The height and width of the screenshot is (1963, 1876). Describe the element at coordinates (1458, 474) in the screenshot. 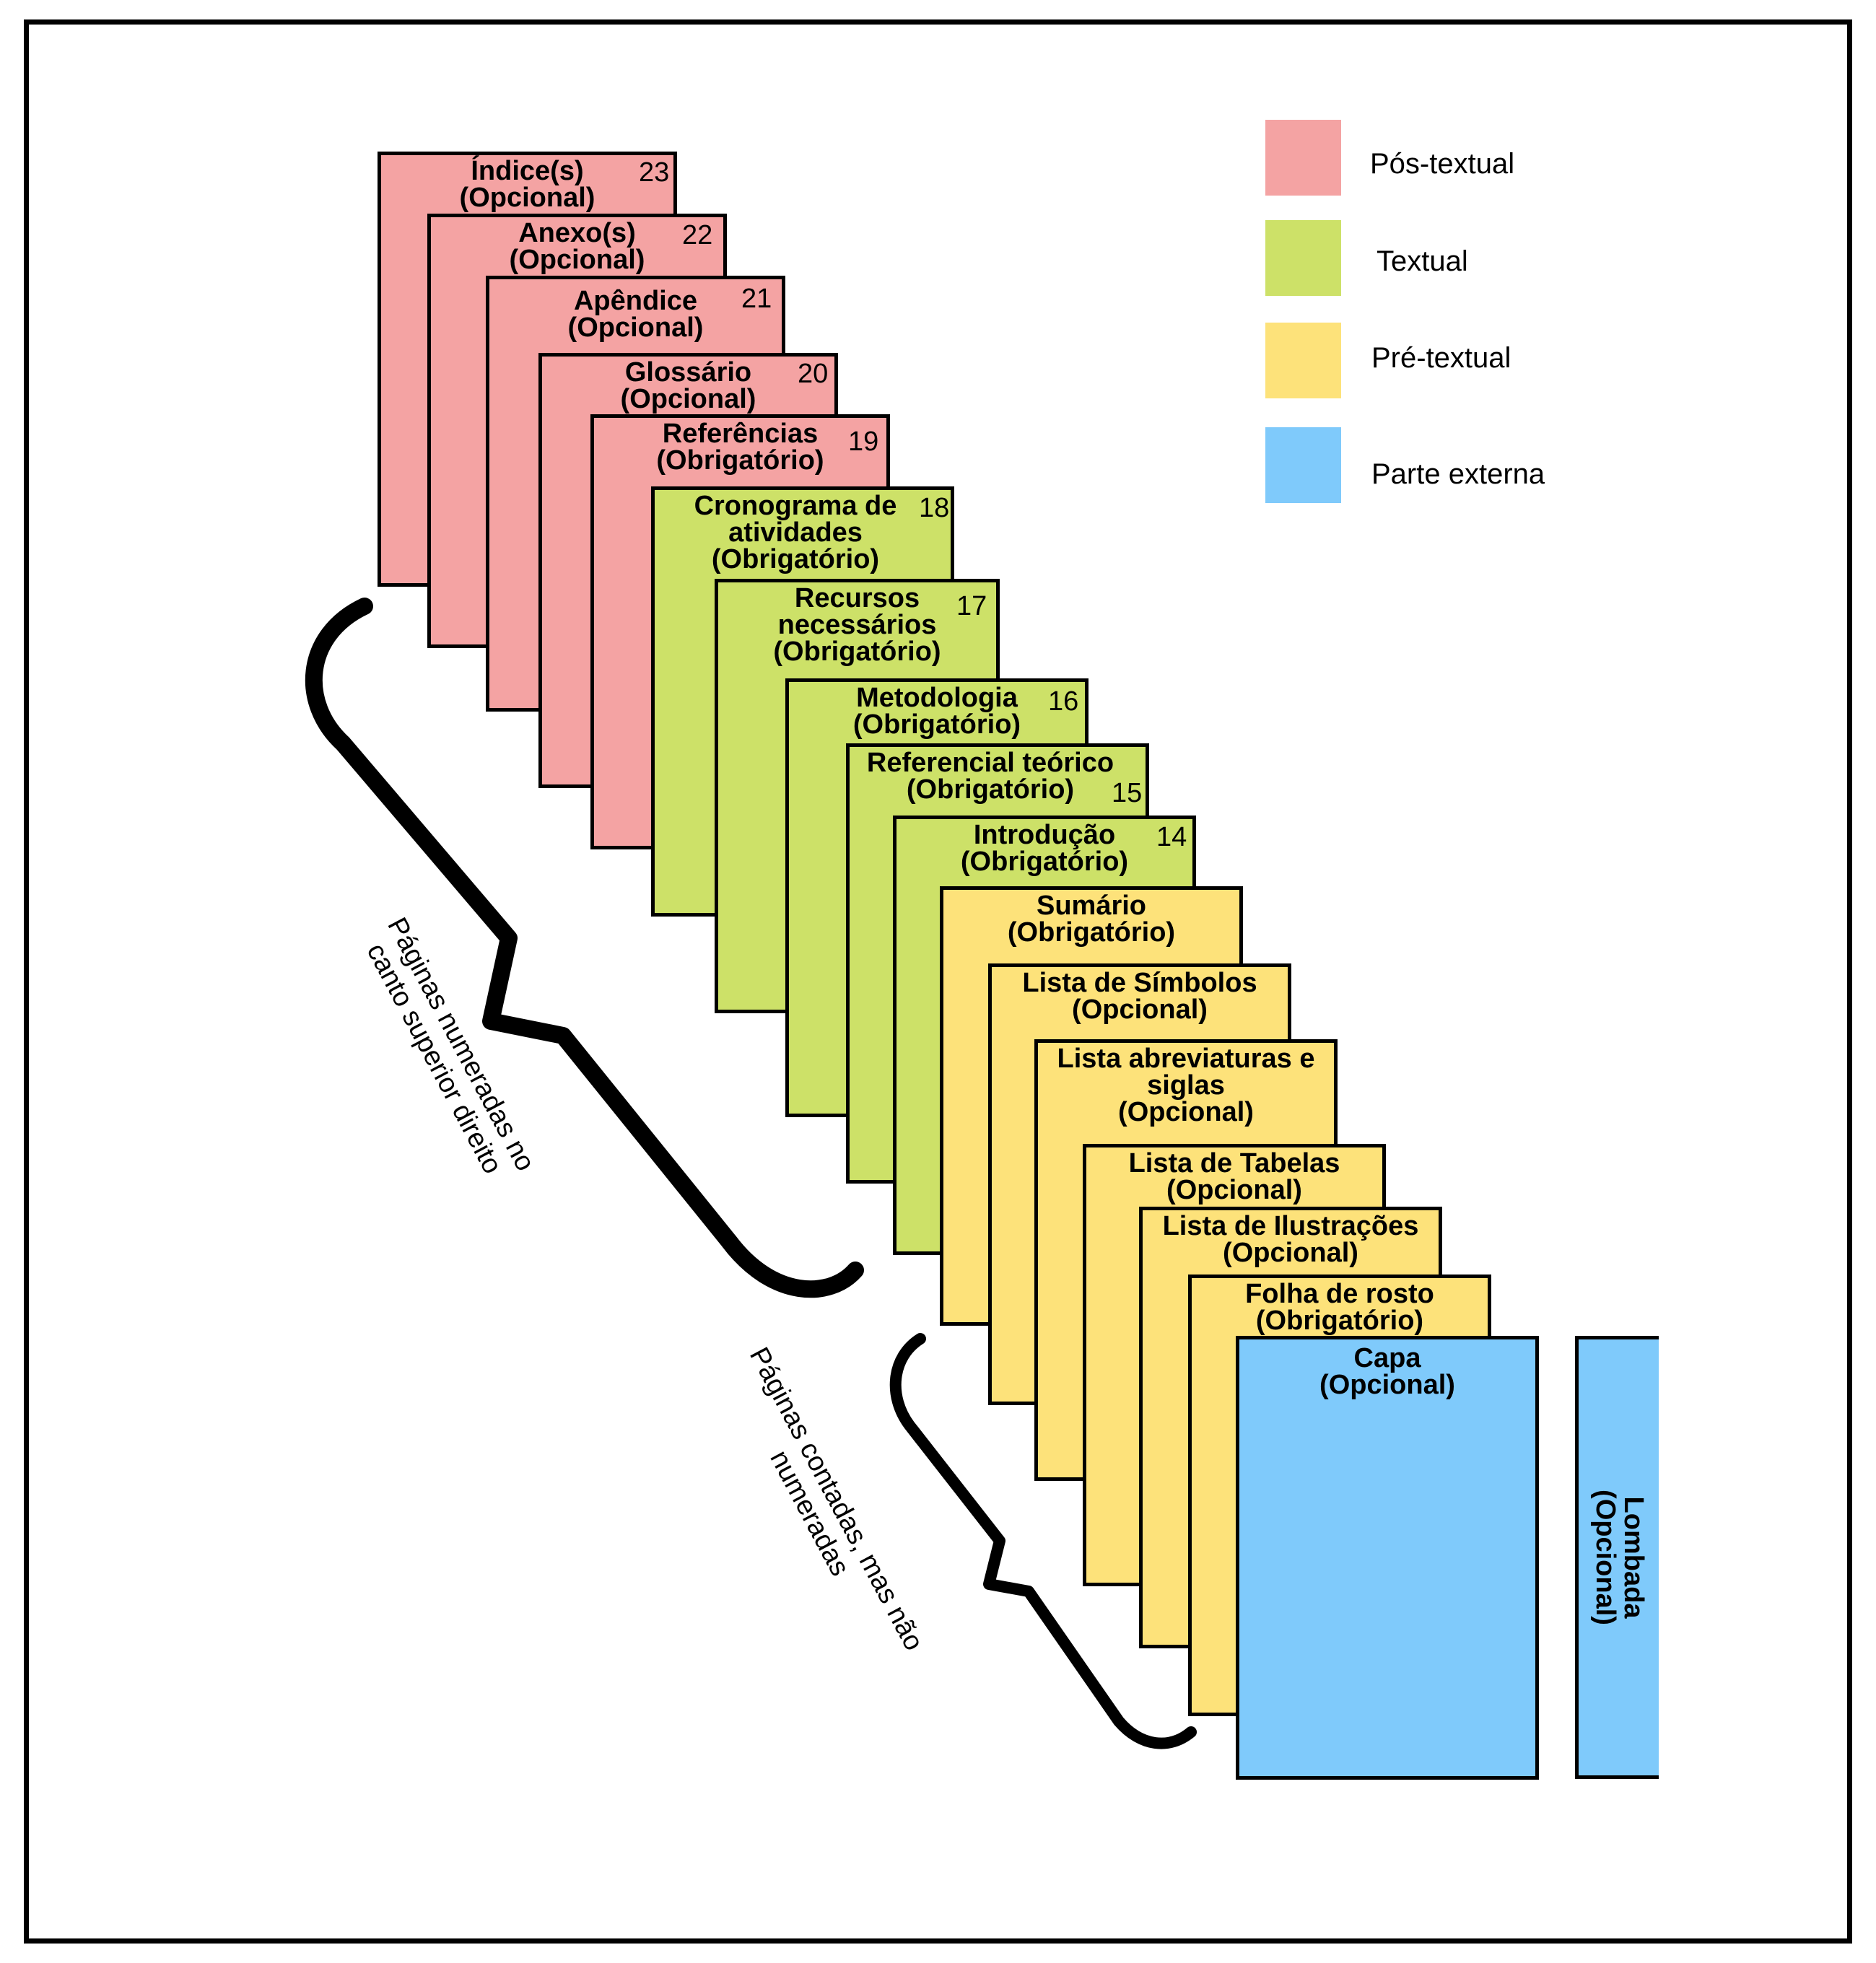

I see `legend-label-parte-externa: Parte externa` at that location.